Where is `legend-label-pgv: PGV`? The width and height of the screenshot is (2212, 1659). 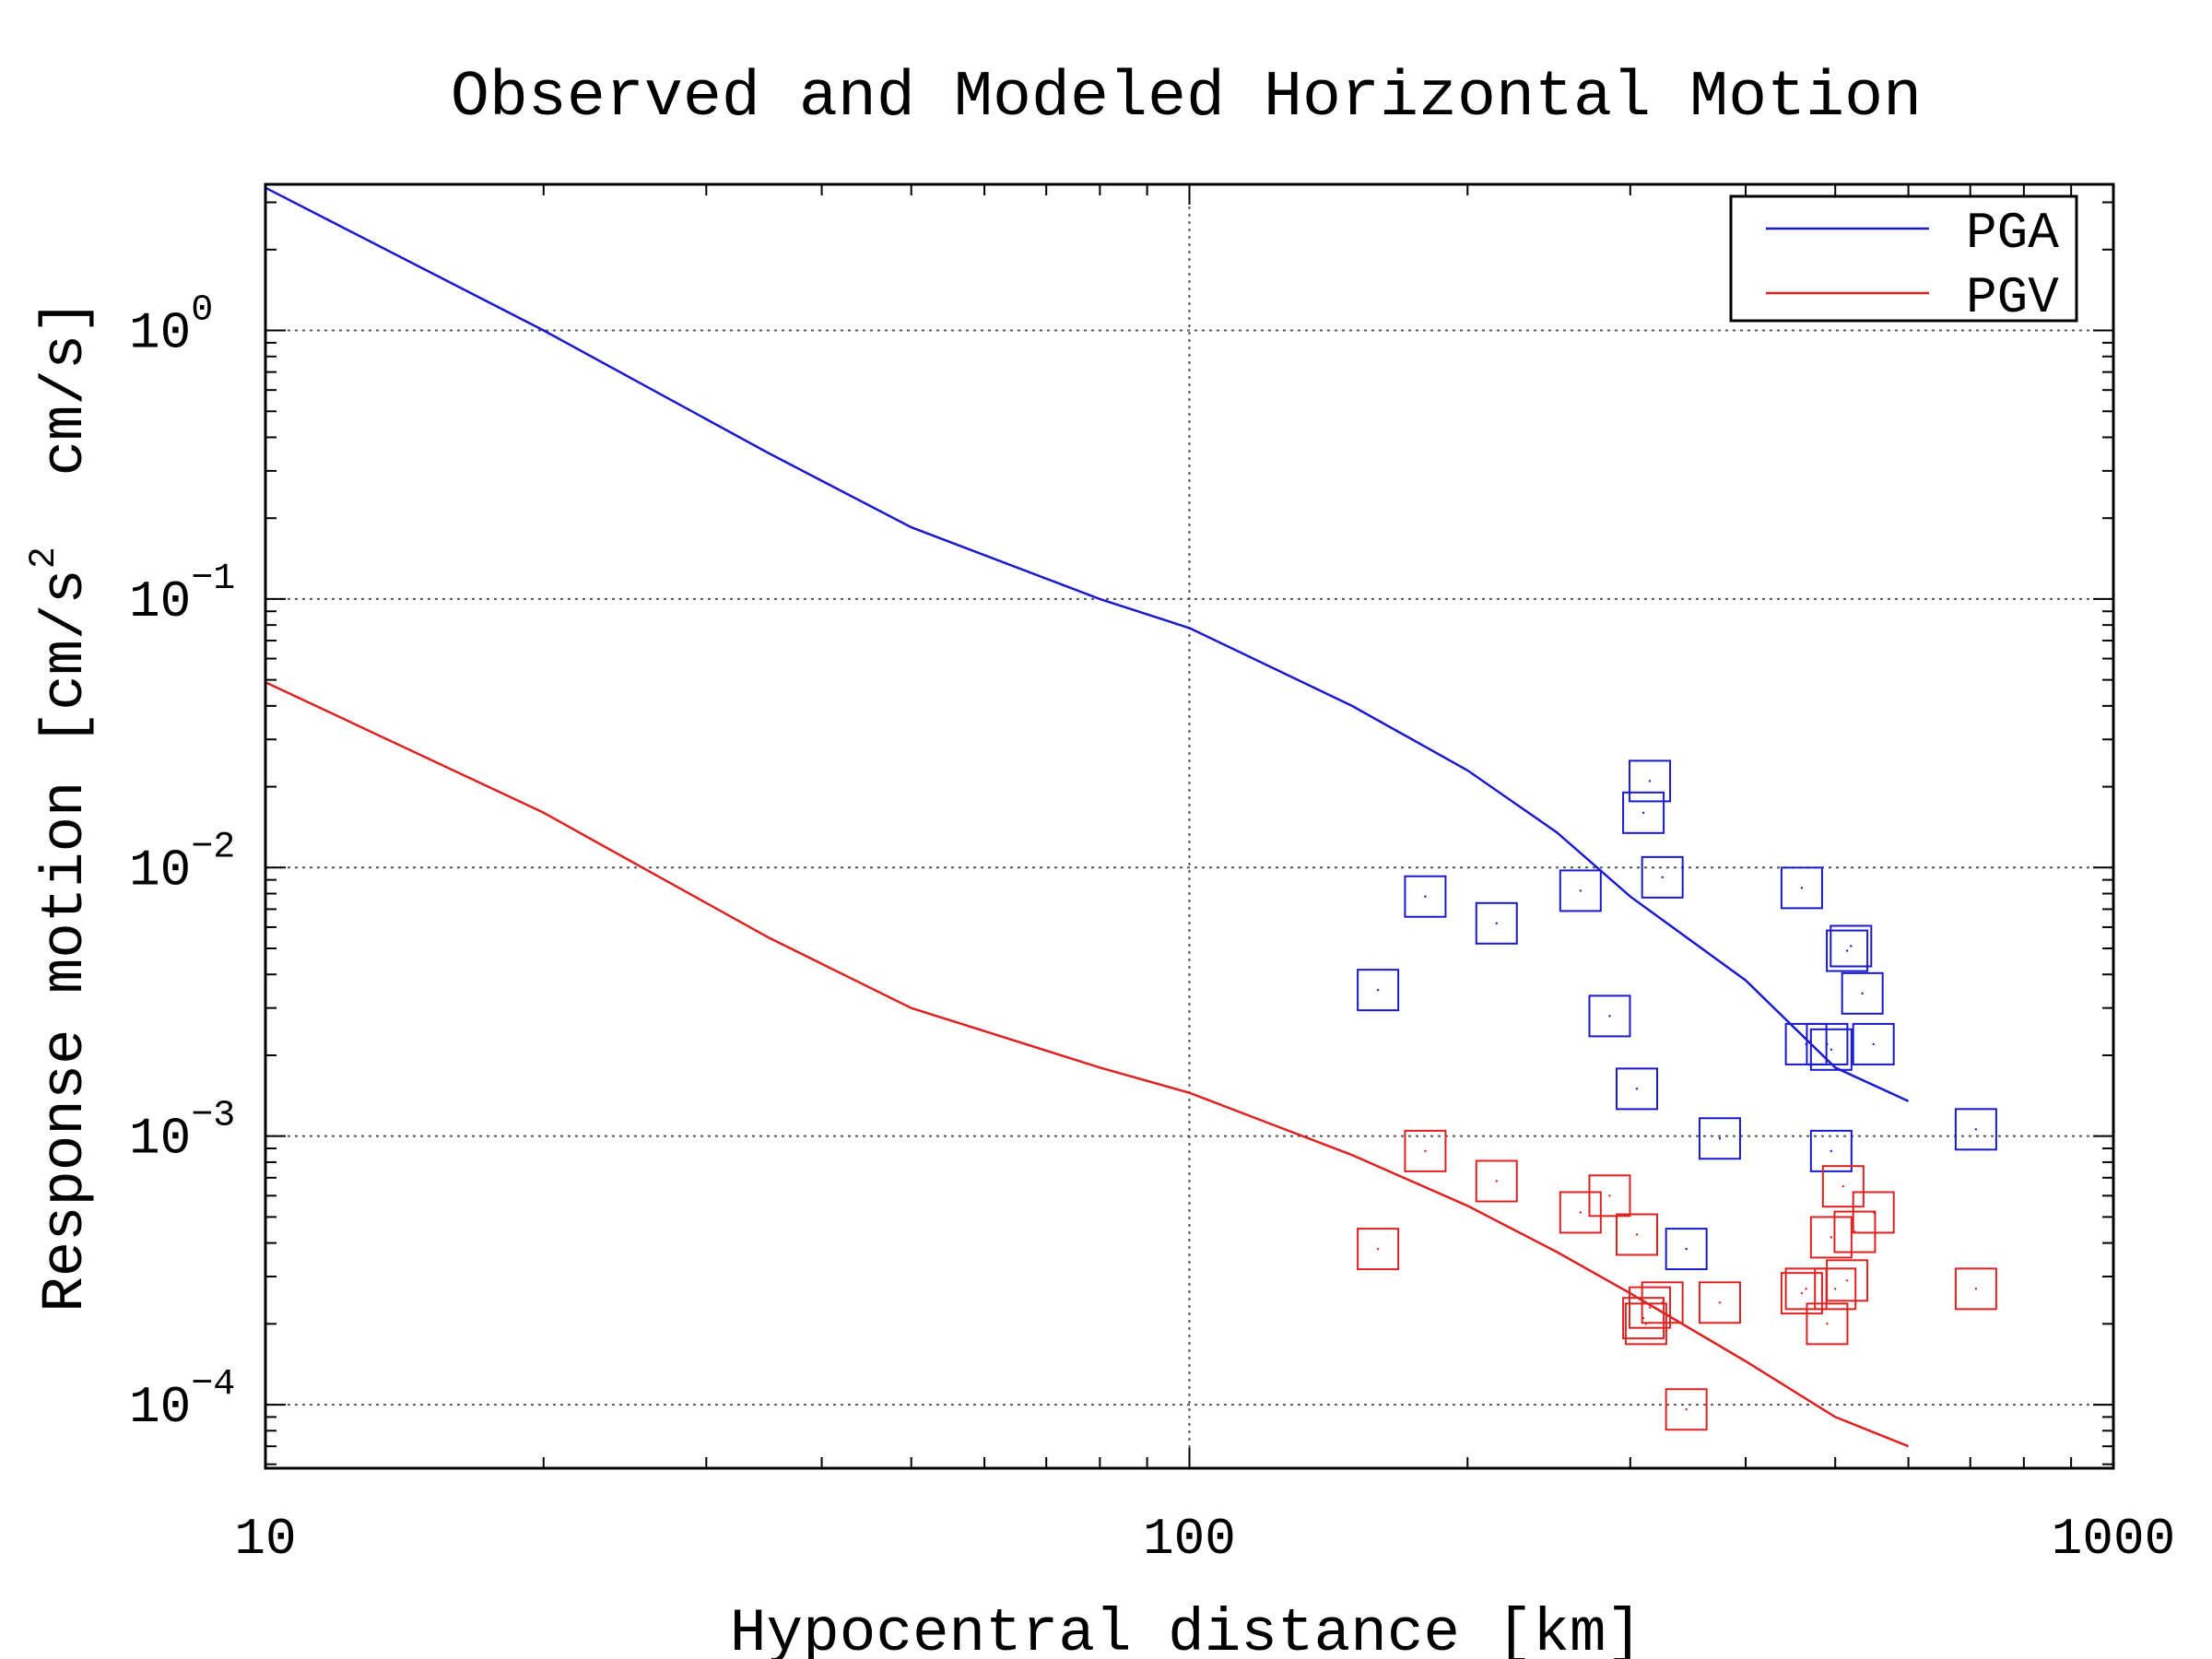
legend-label-pgv: PGV is located at coordinates (2012, 297).